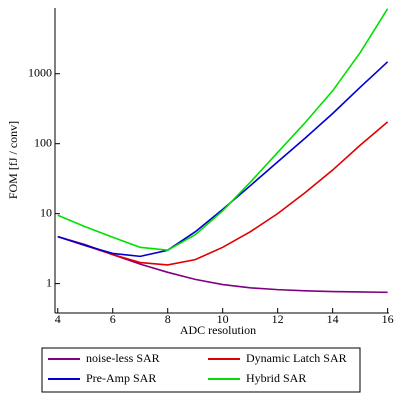 This screenshot has height=400, width=400. I want to click on x-tick-label: 10, so click(223, 319).